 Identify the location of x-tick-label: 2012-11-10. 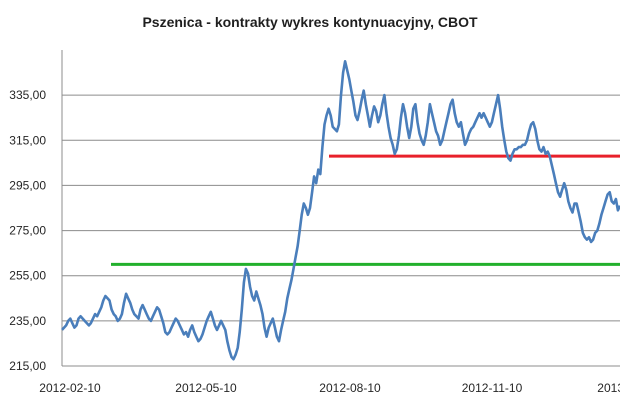
(492, 388).